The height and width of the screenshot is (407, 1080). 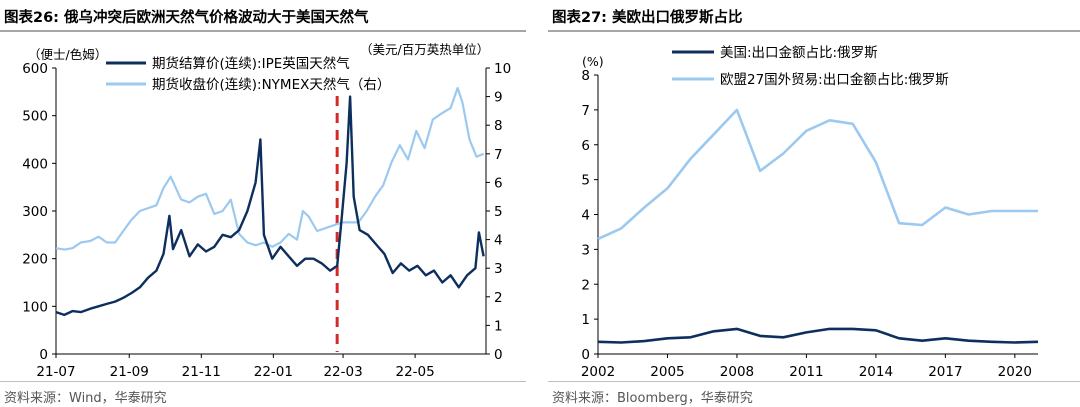 What do you see at coordinates (342, 371) in the screenshot?
I see `x-tick-label: 22-03` at bounding box center [342, 371].